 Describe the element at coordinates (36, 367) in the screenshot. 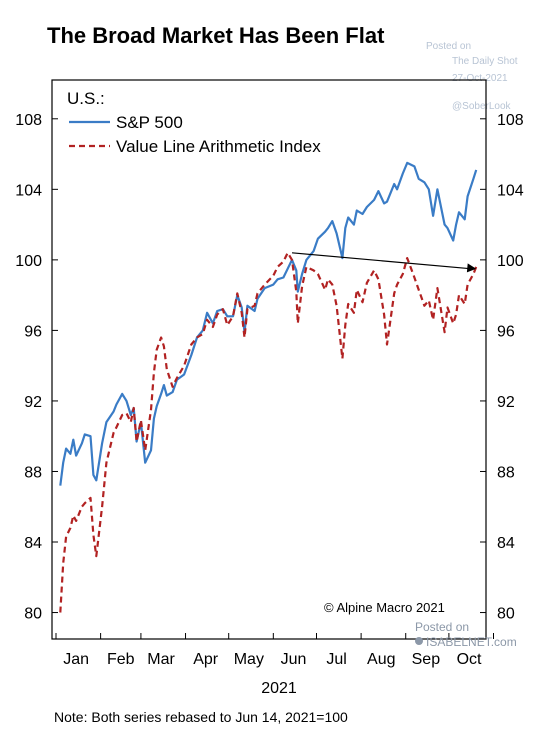

I see `left-y-axis: 80 84 88 92 96 100 104 108` at that location.